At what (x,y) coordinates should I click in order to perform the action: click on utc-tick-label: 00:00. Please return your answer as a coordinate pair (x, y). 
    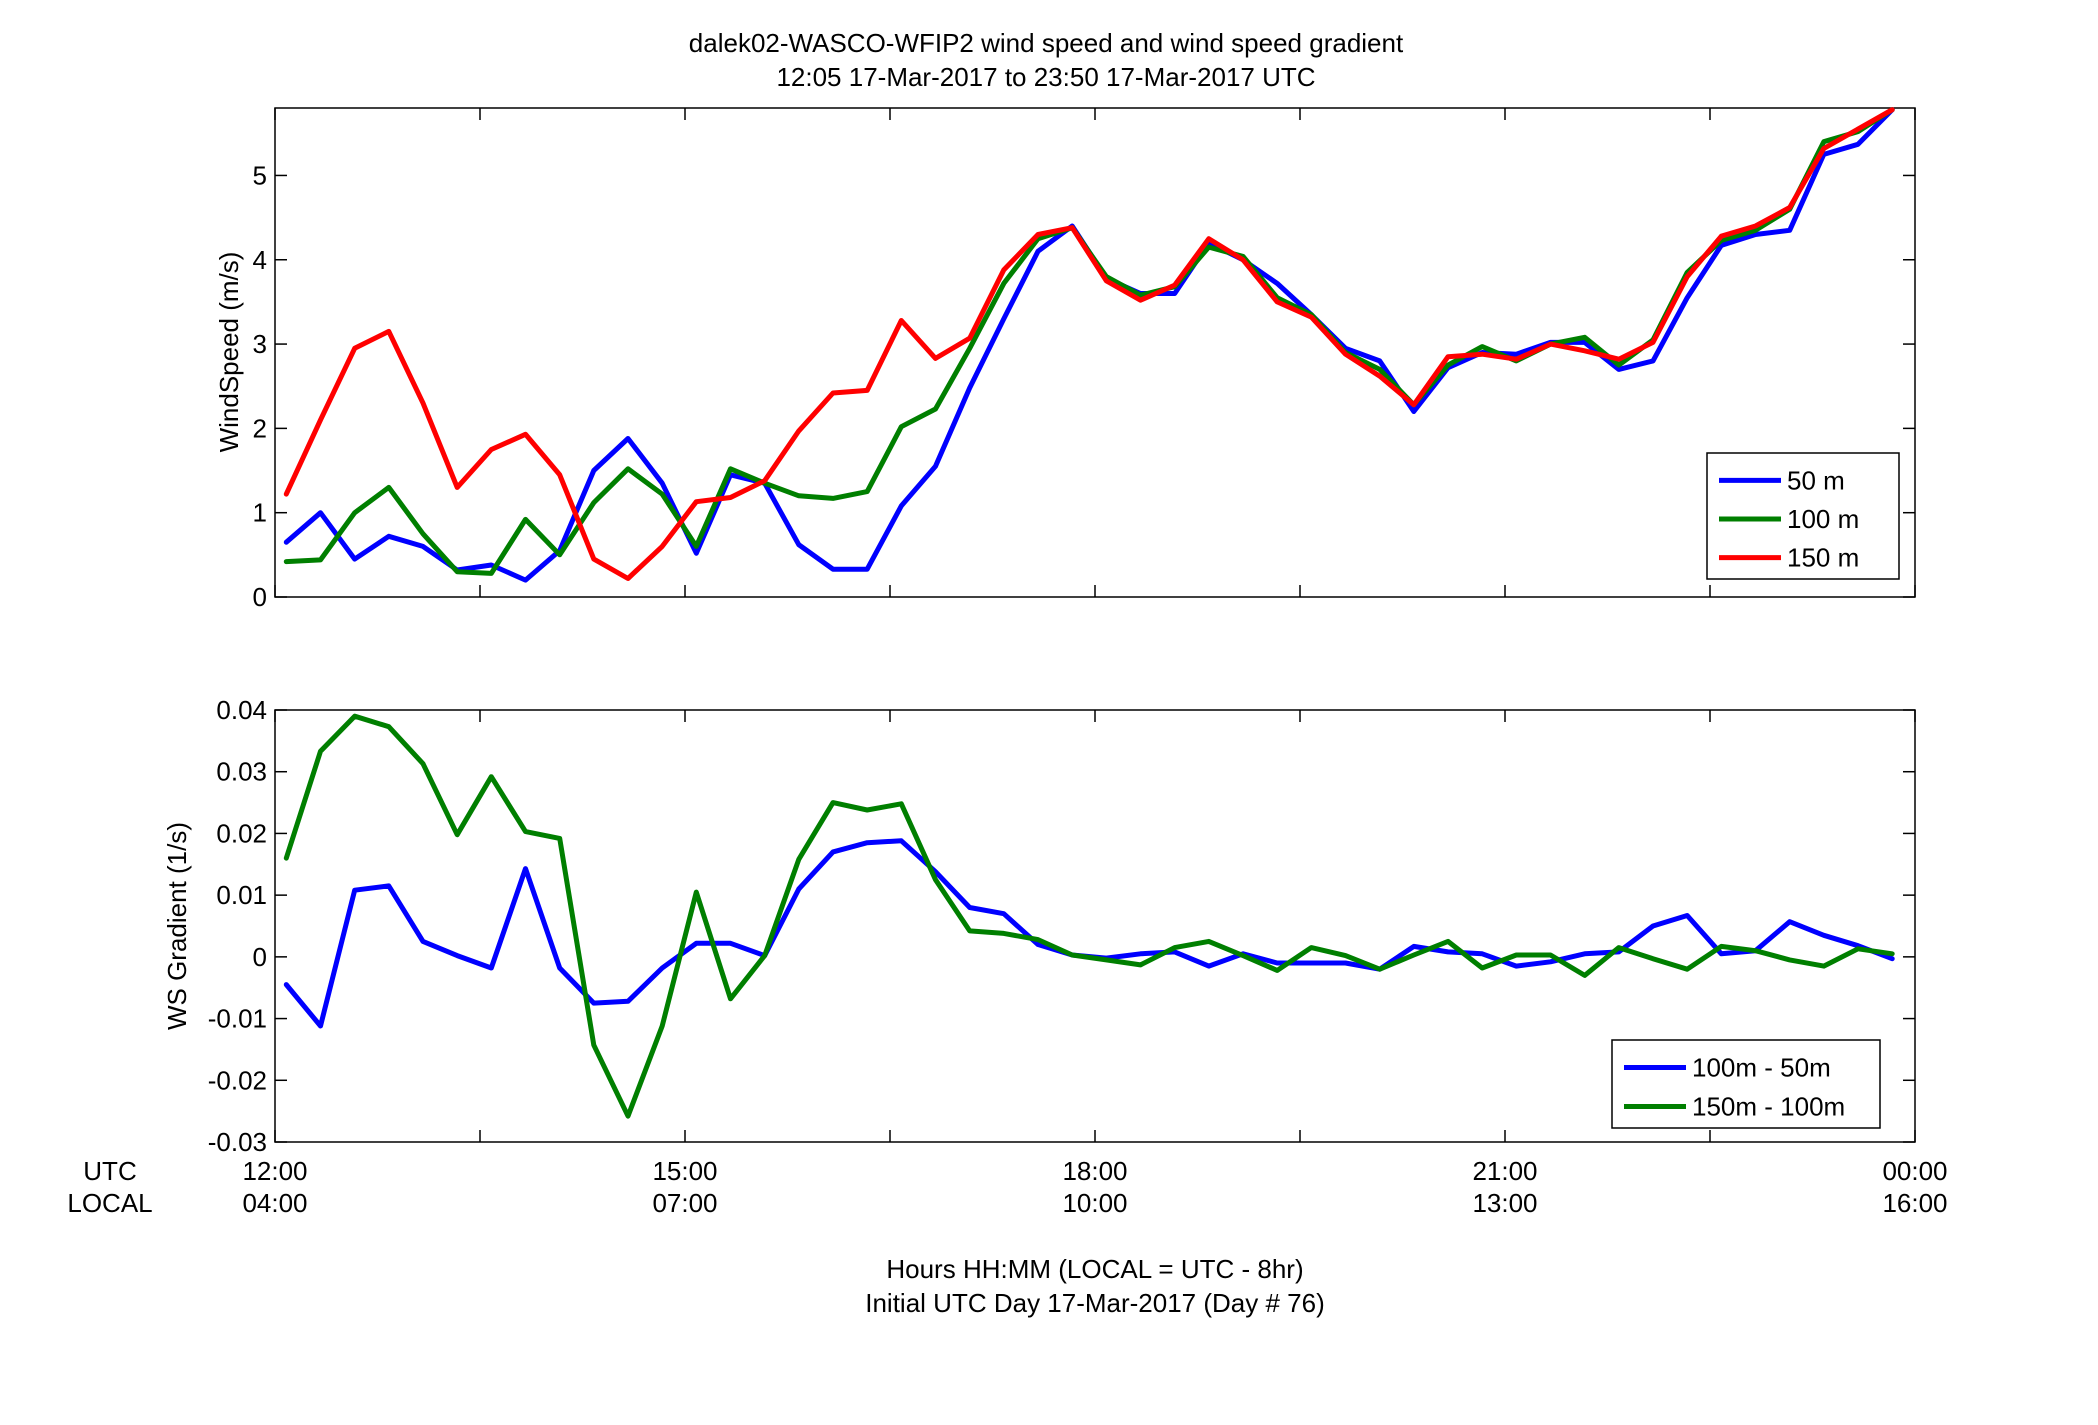
    Looking at the image, I should click on (1914, 1171).